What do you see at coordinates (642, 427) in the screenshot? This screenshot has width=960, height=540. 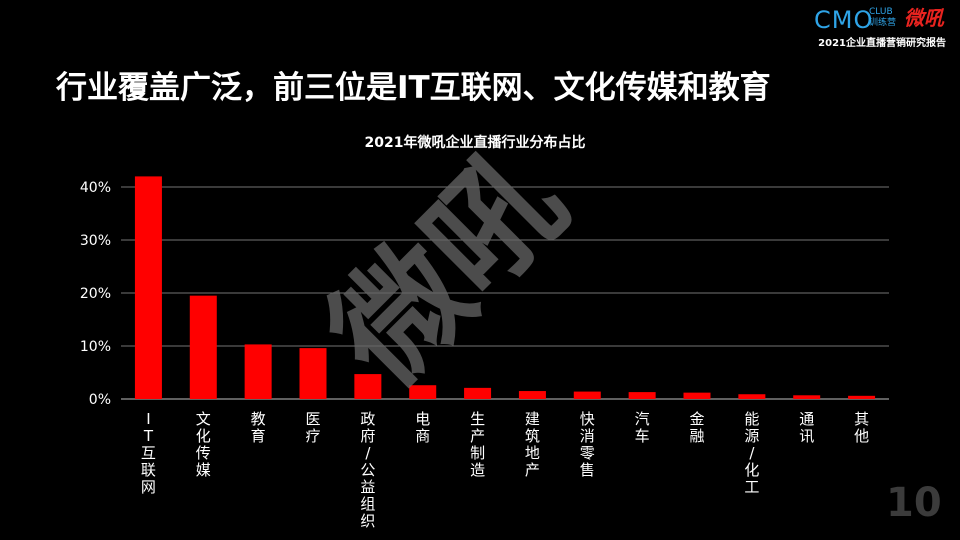 I see `x-tick-label: 汽车` at bounding box center [642, 427].